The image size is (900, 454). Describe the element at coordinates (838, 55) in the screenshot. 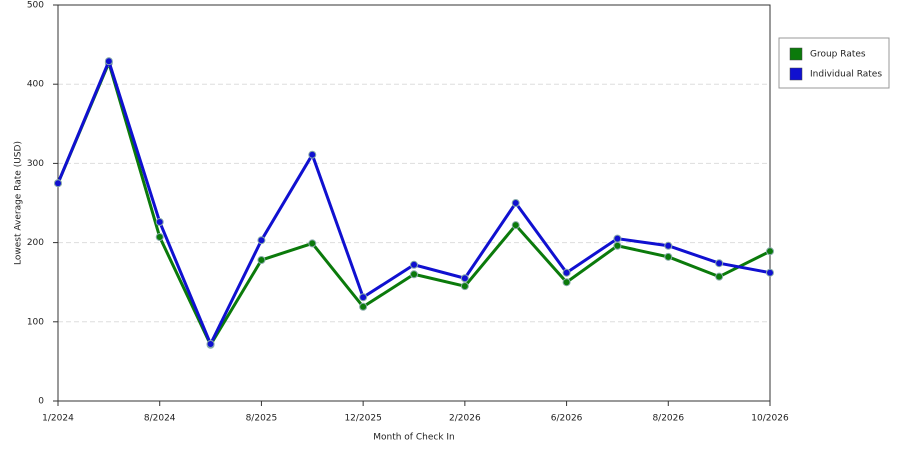

I see `legend-label: Group Rates` at that location.